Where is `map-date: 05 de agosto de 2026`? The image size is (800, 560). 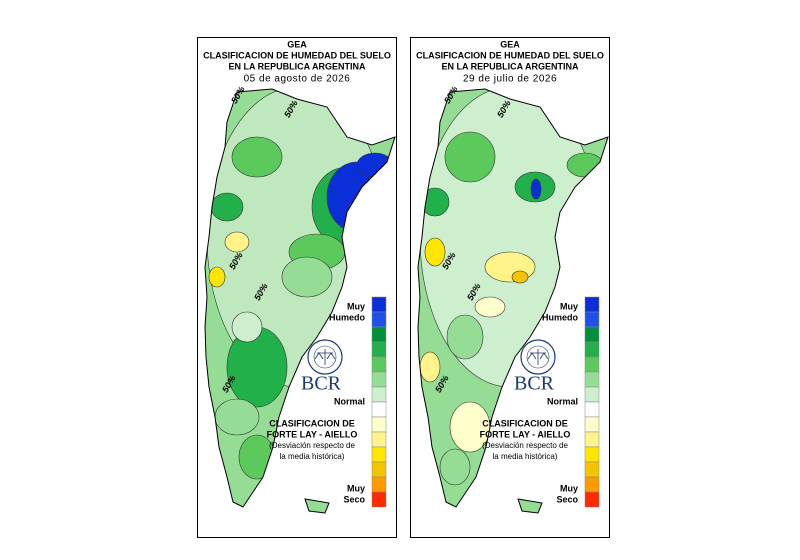 map-date: 05 de agosto de 2026 is located at coordinates (297, 79).